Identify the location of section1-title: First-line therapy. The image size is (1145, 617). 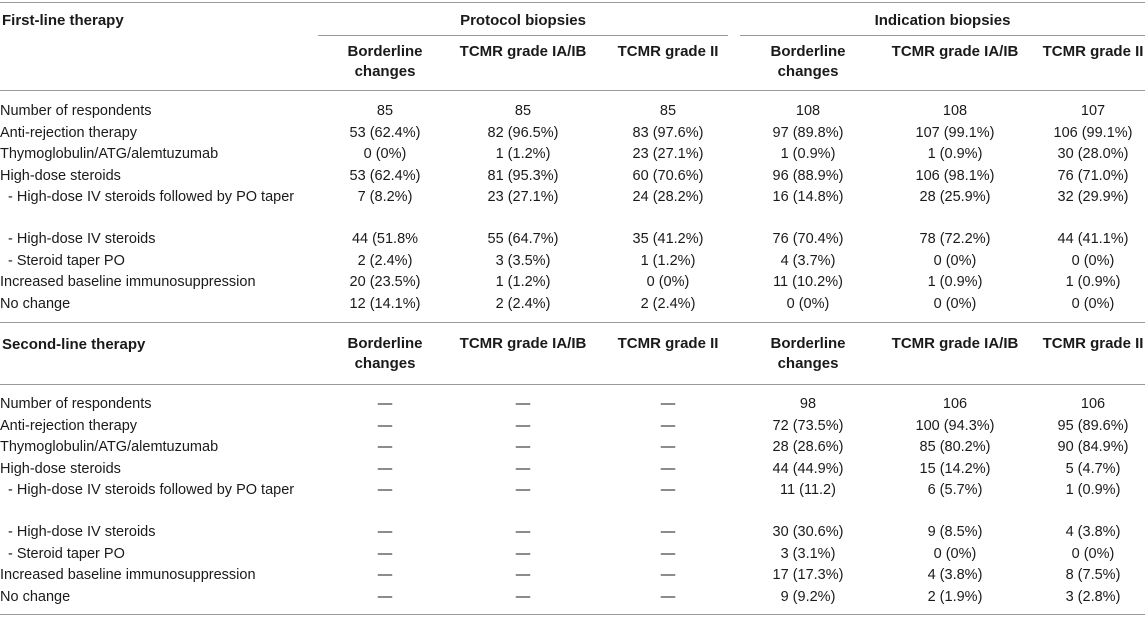
(63, 20).